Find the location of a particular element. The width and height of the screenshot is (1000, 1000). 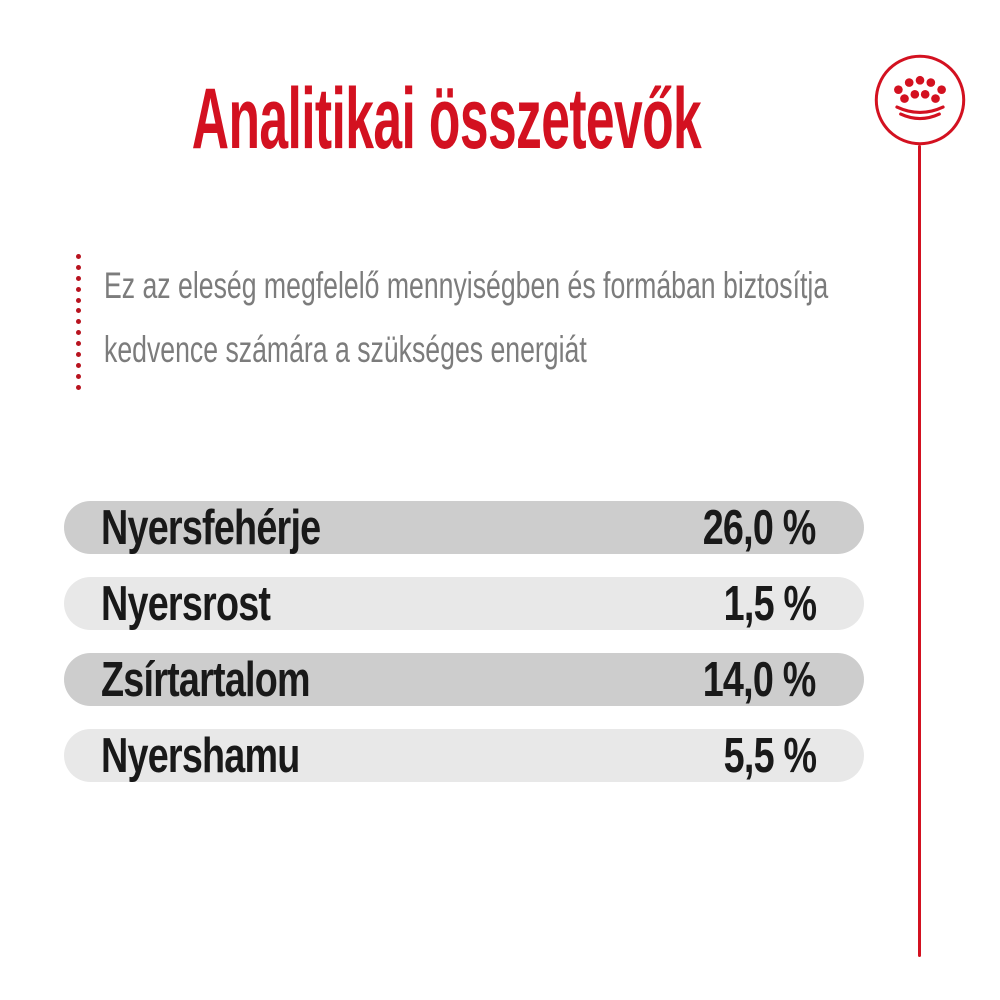

row-value: 5,5 % is located at coordinates (769, 755).